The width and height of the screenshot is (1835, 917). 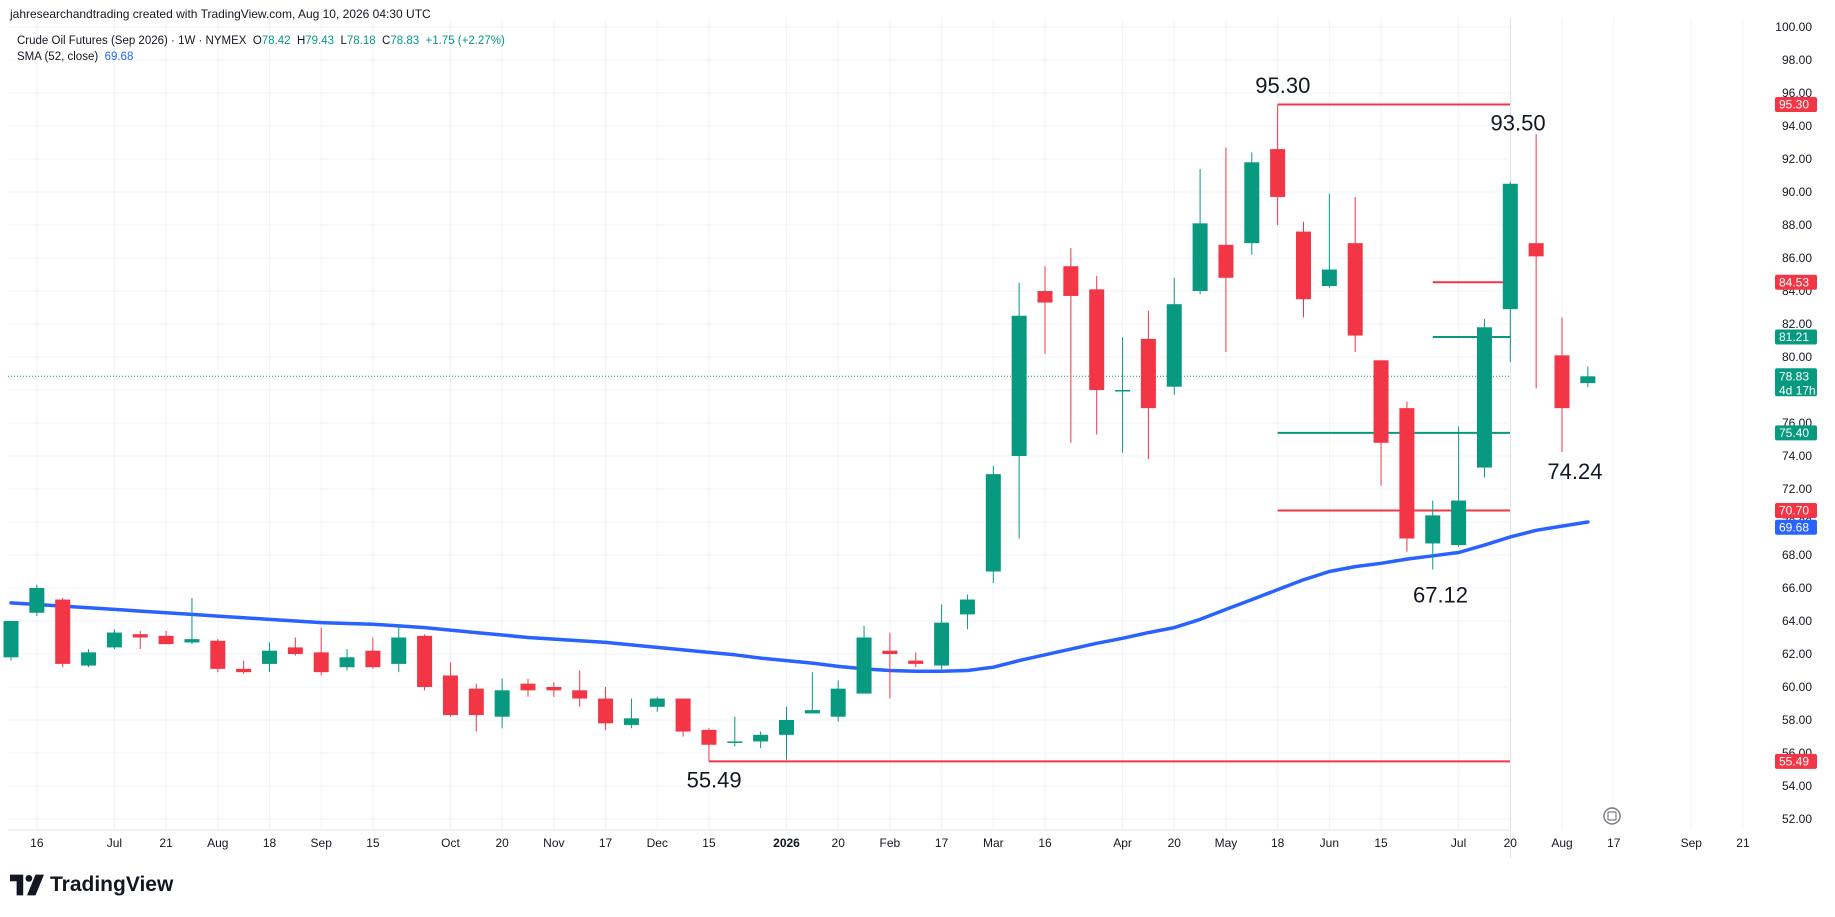 What do you see at coordinates (1797, 555) in the screenshot?
I see `y-tick-label: 68.00` at bounding box center [1797, 555].